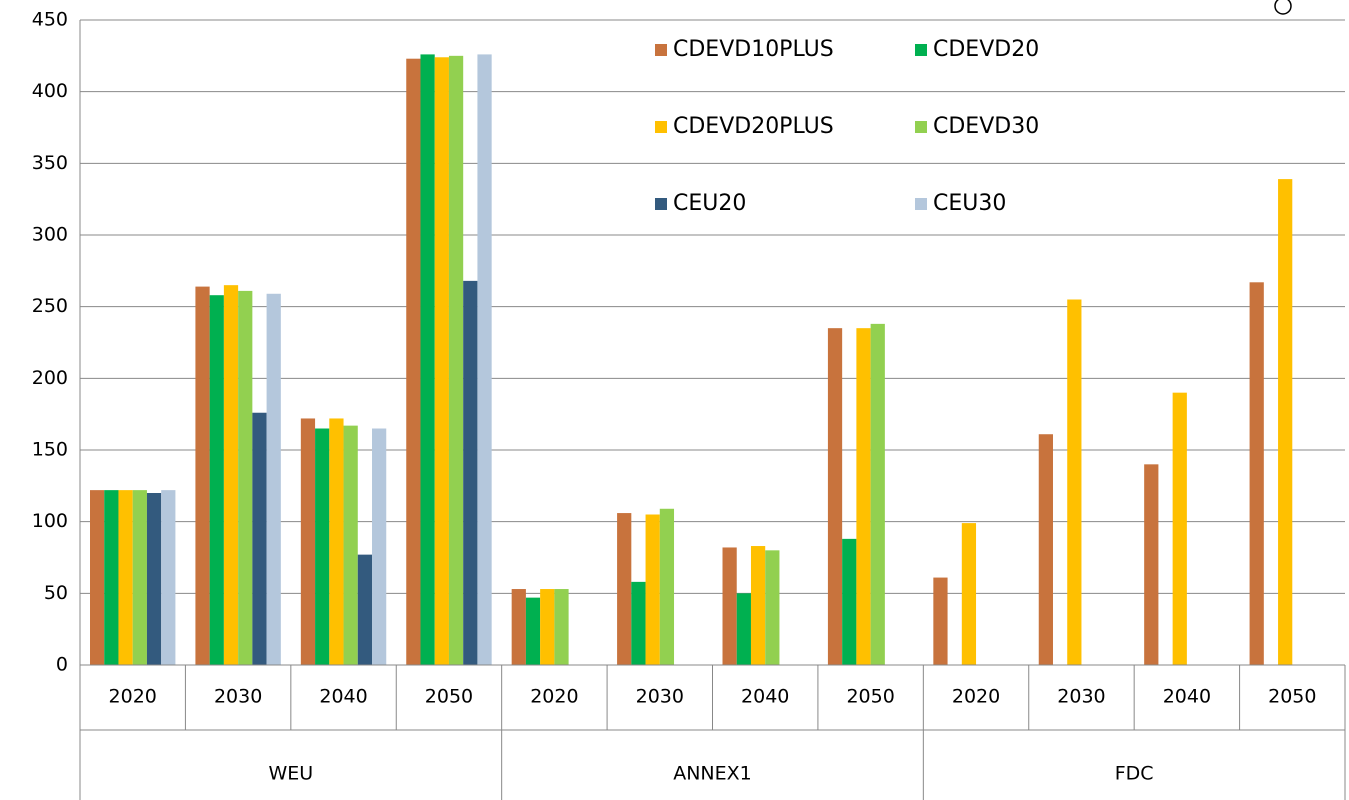 The width and height of the screenshot is (1349, 800). Describe the element at coordinates (1134, 774) in the screenshot. I see `group-label: FDC` at that location.